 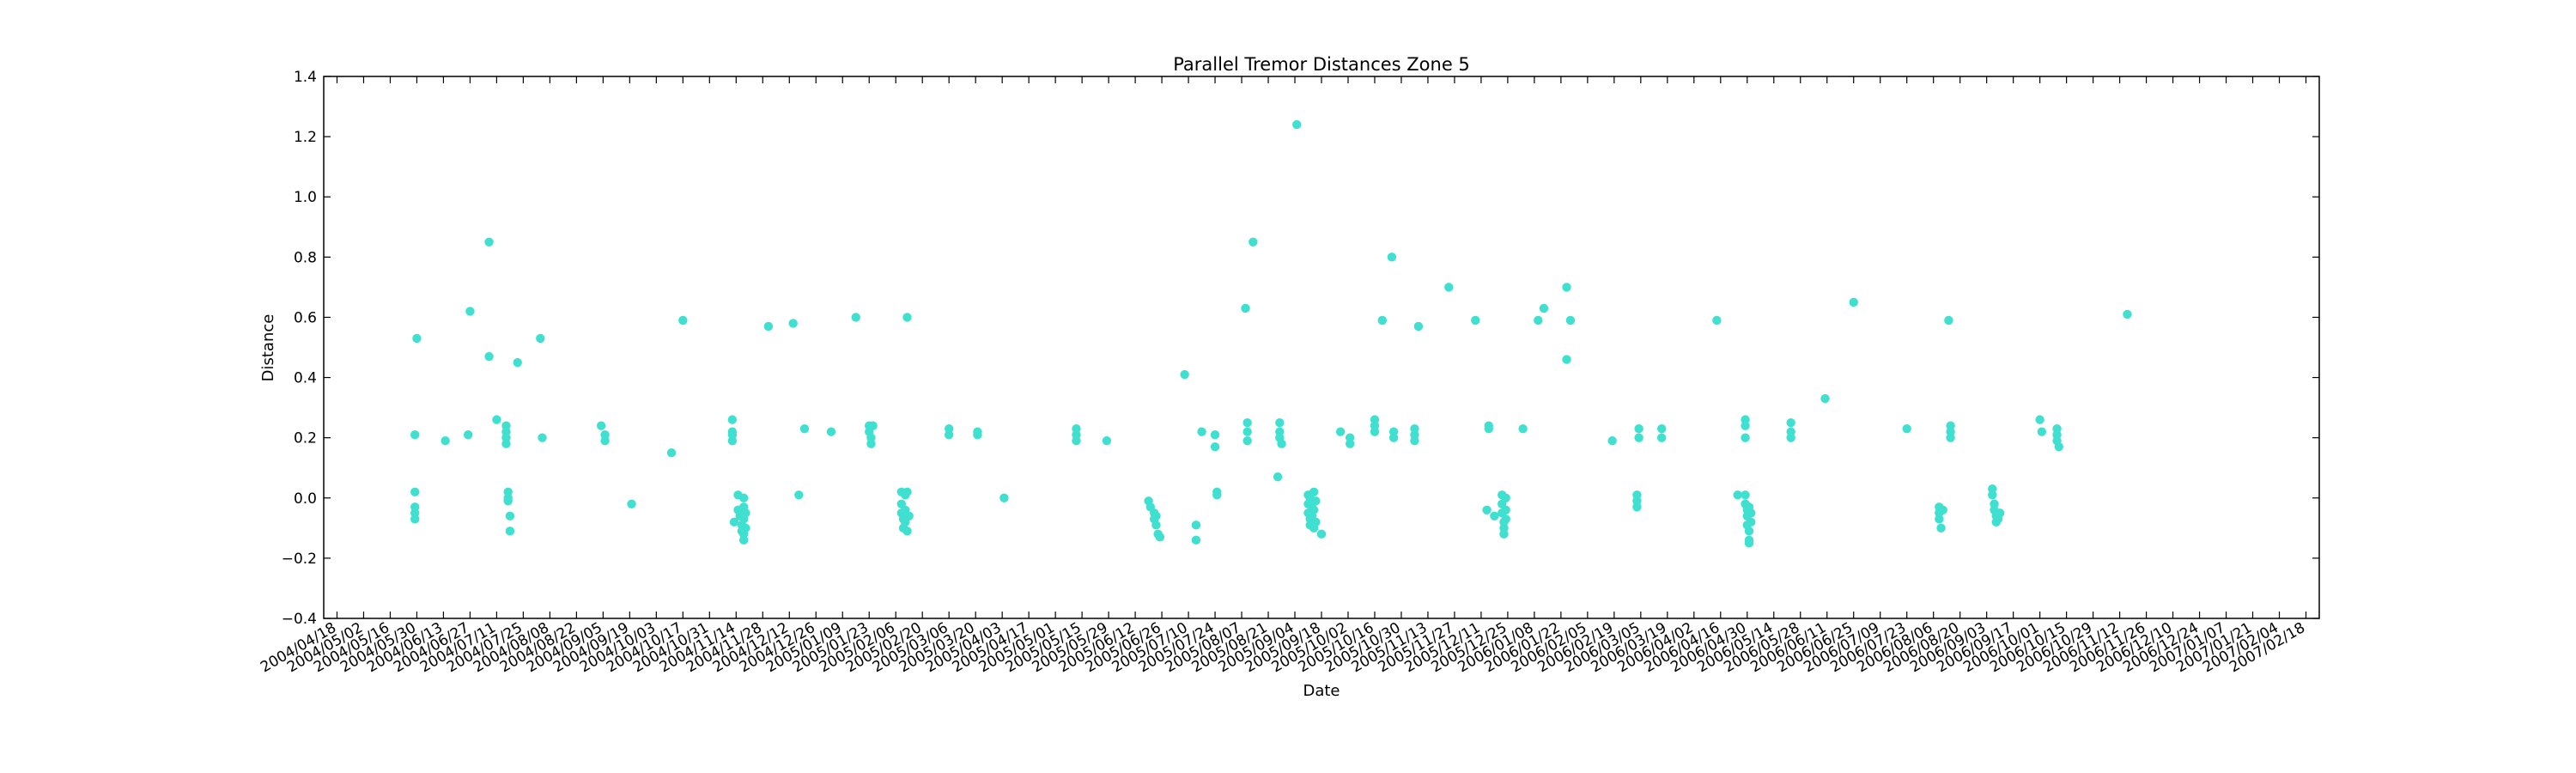 I want to click on y-tick-label: 0.4, so click(x=305, y=378).